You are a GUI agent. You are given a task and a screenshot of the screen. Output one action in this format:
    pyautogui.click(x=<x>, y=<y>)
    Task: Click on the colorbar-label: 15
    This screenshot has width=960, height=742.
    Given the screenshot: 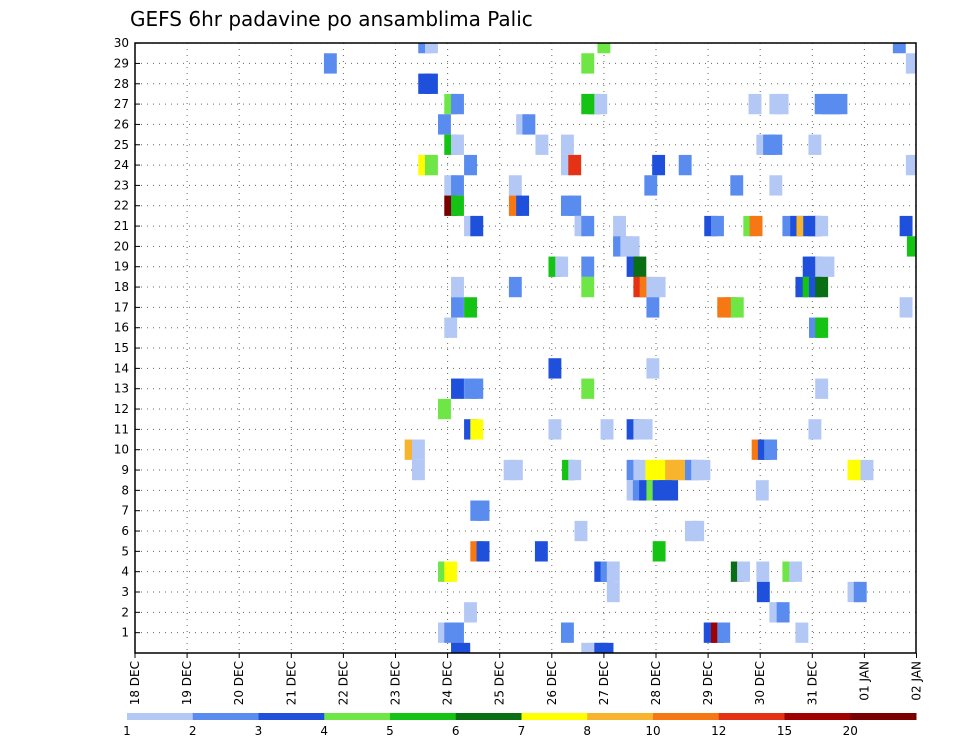 What is the action you would take?
    pyautogui.click(x=784, y=731)
    